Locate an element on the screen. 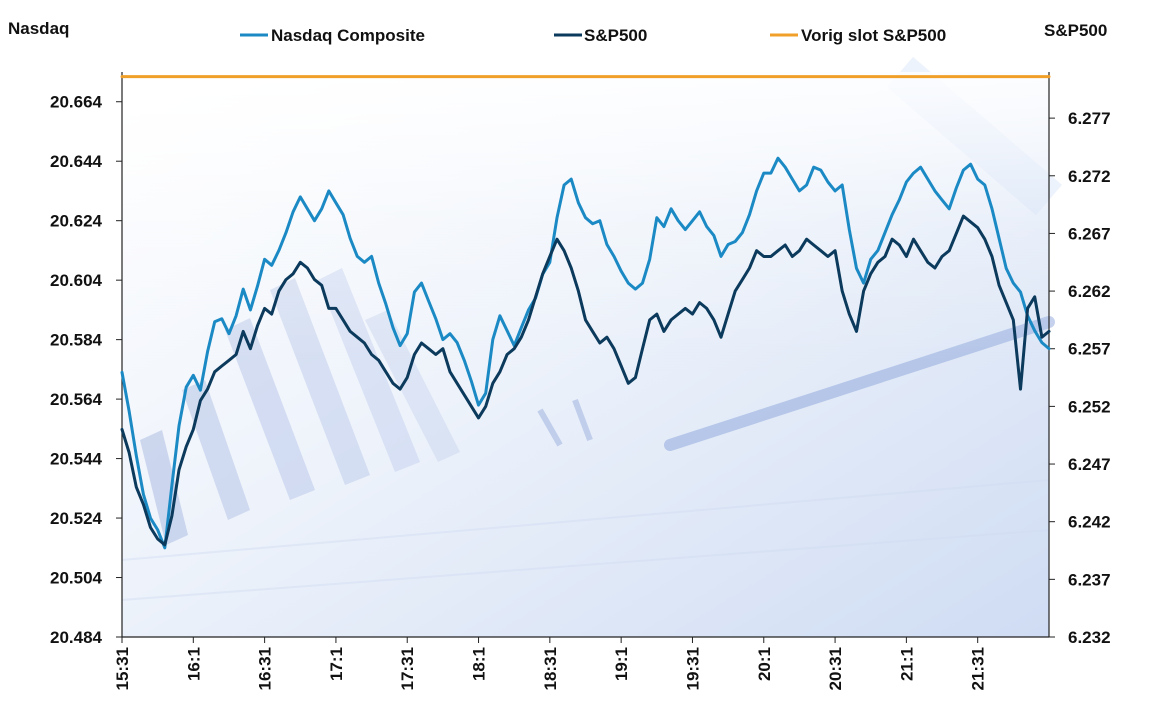  x-tick-label: 19:31 is located at coordinates (692, 668).